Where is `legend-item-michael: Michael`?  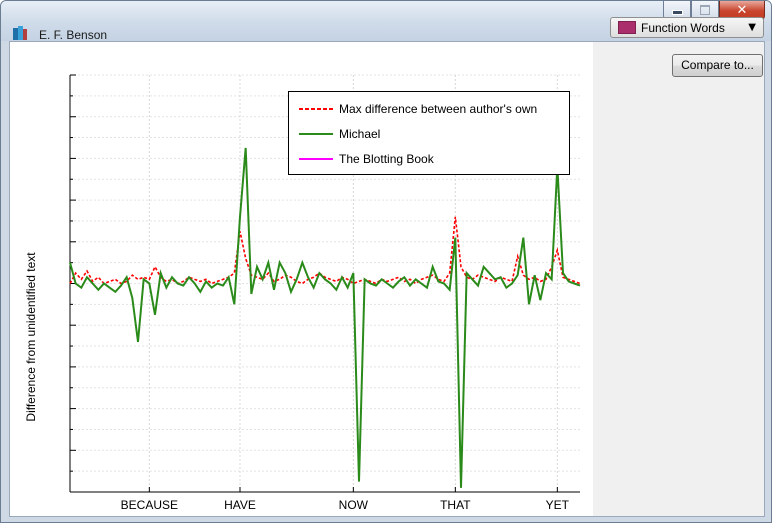 legend-item-michael: Michael is located at coordinates (339, 134).